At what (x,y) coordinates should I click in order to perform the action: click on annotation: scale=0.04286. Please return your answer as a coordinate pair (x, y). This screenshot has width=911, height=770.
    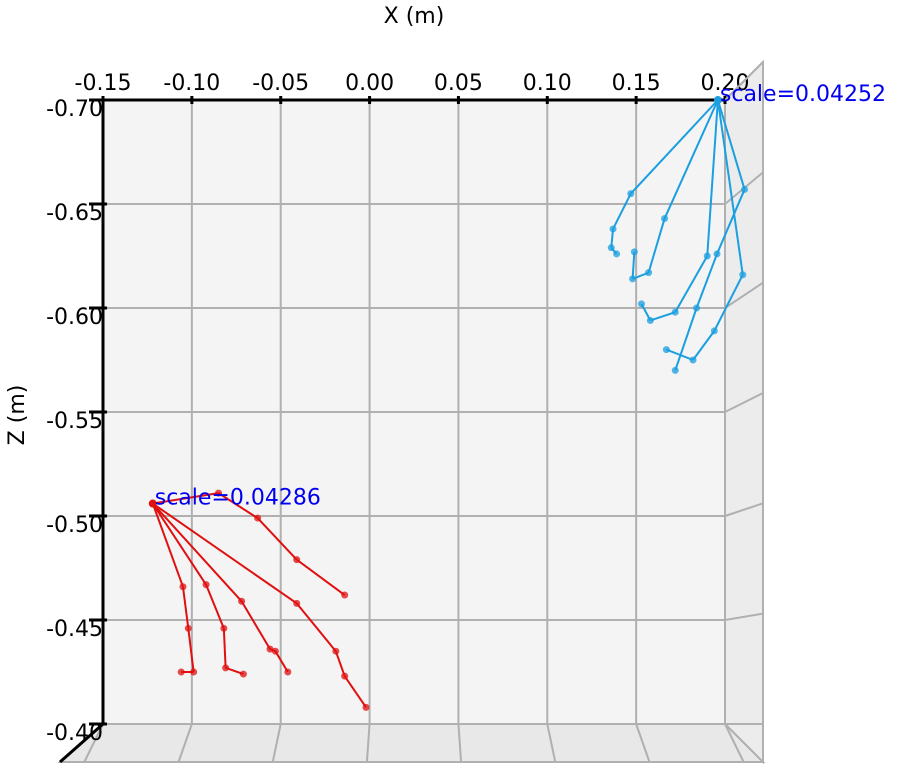
    Looking at the image, I should click on (238, 498).